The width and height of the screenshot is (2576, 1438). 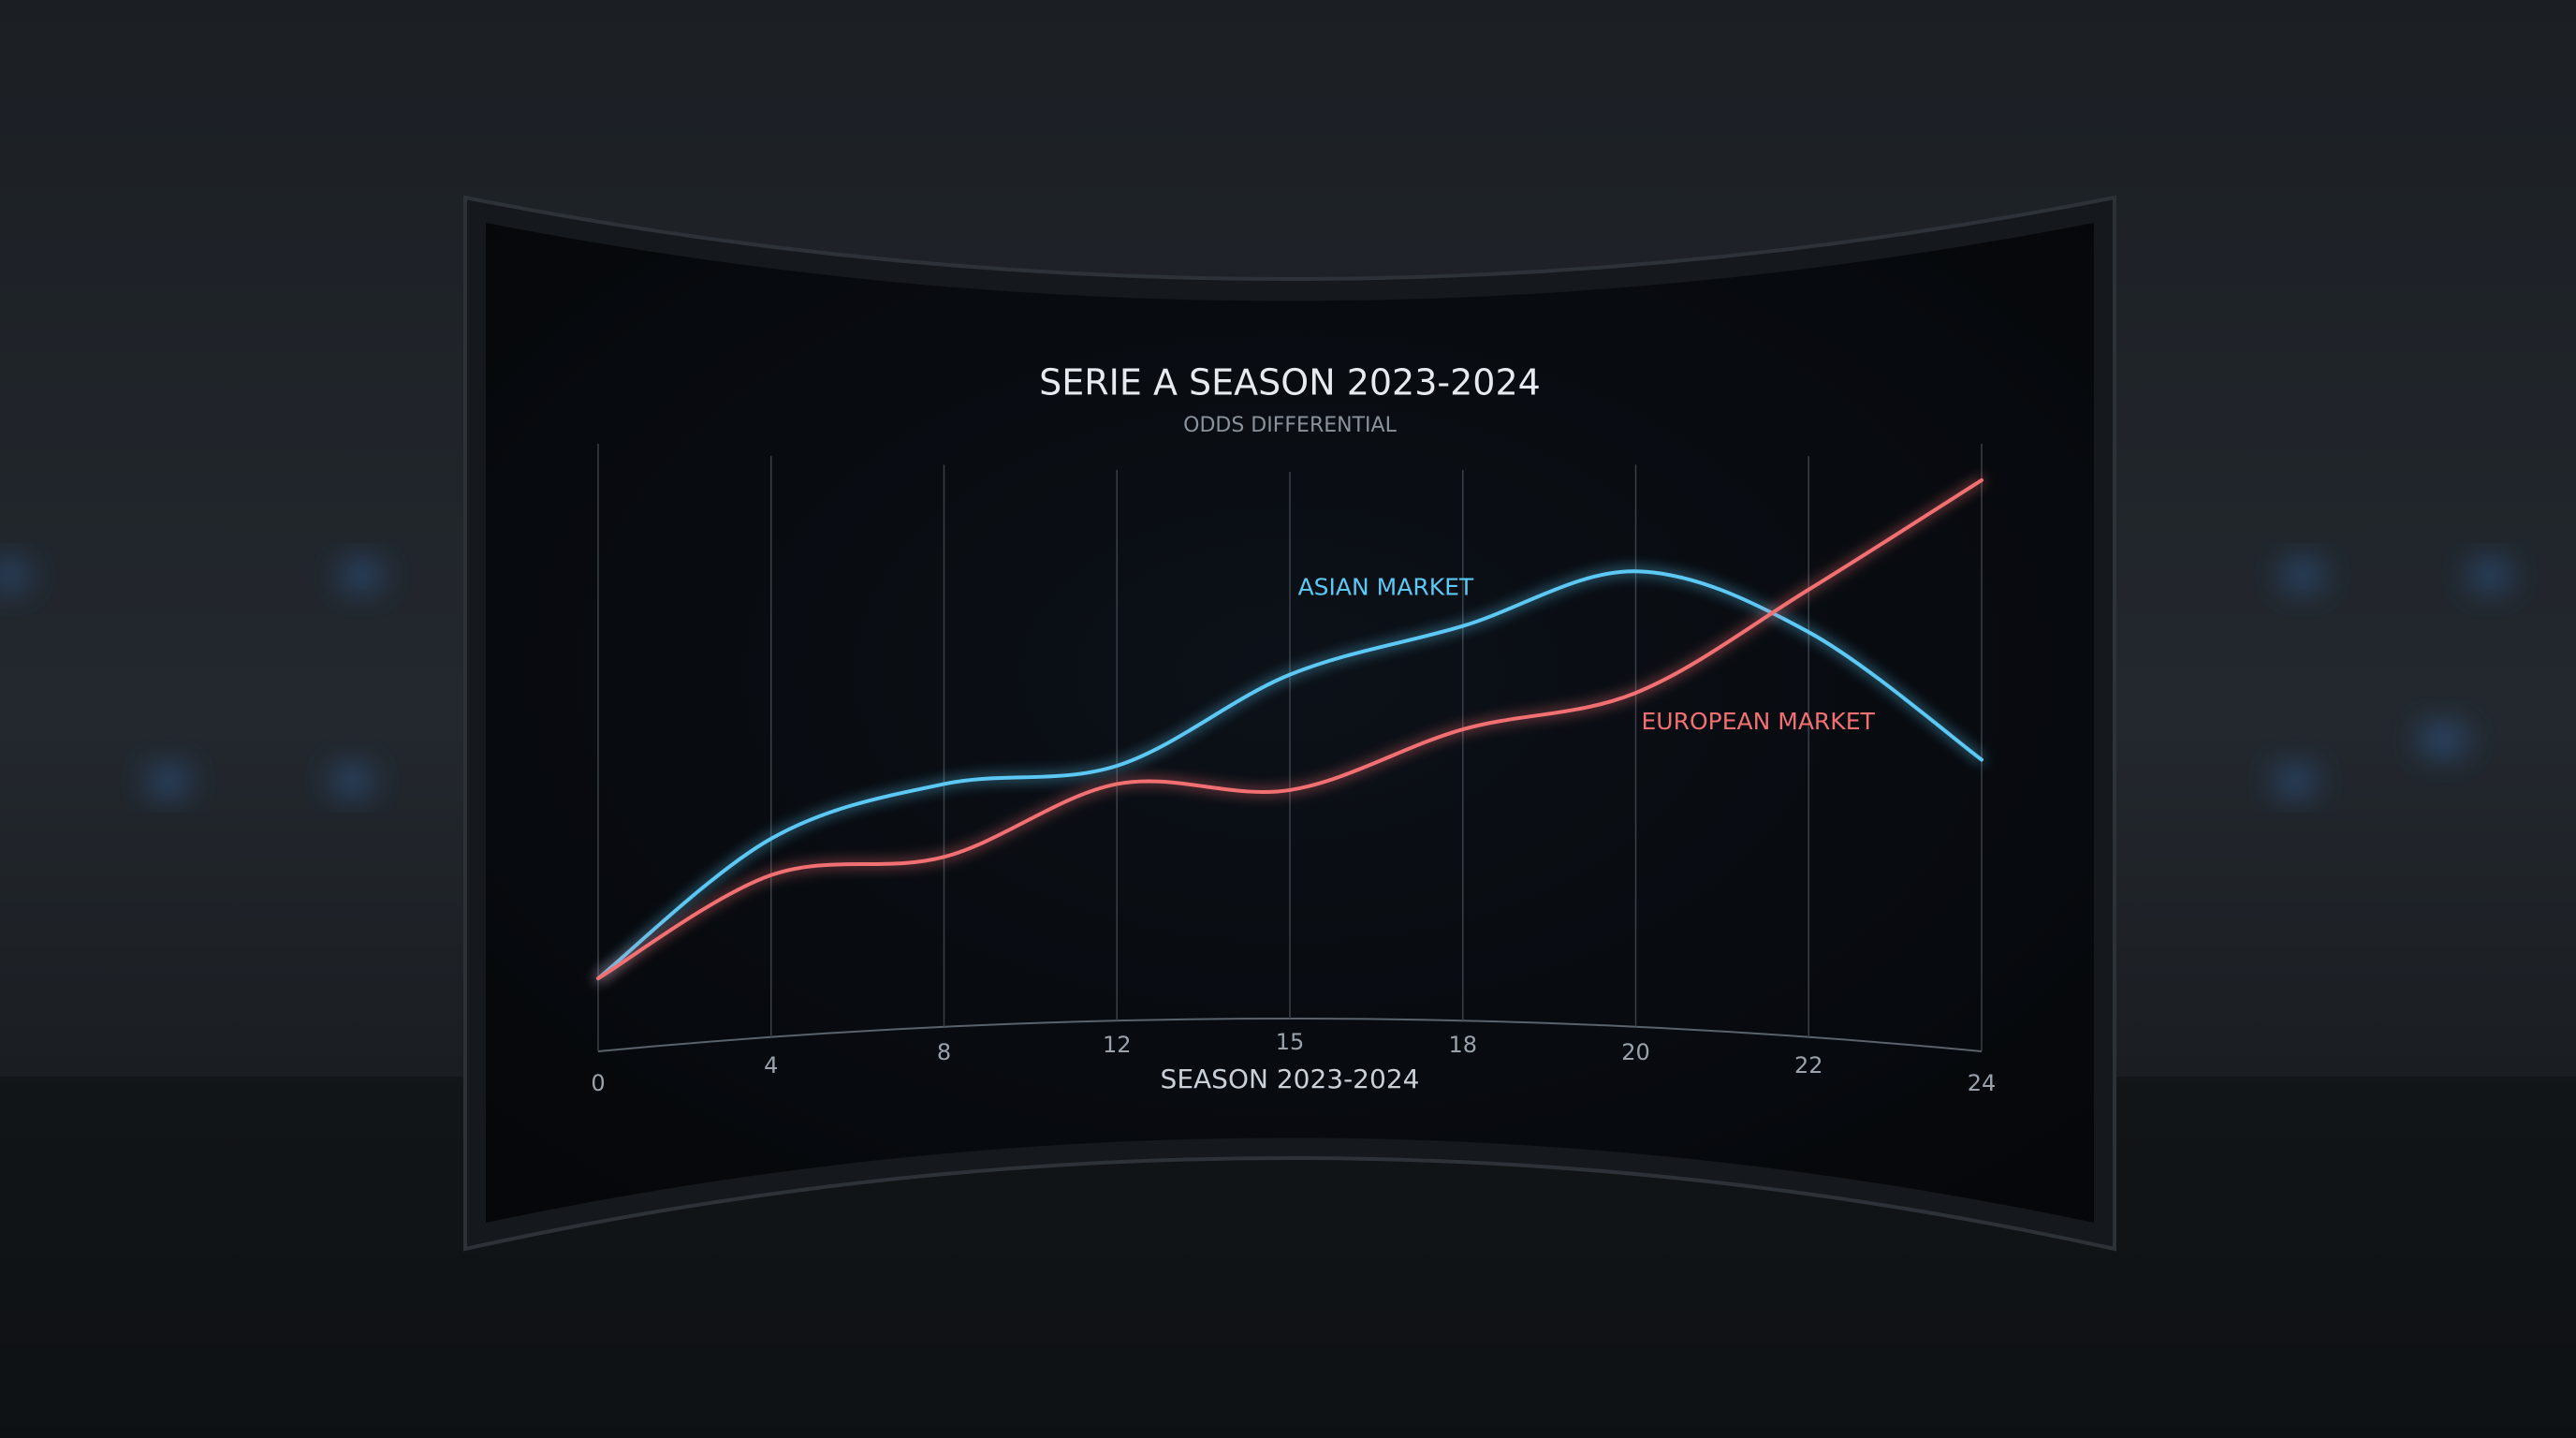 What do you see at coordinates (1117, 1045) in the screenshot?
I see `x-tick-label: 12` at bounding box center [1117, 1045].